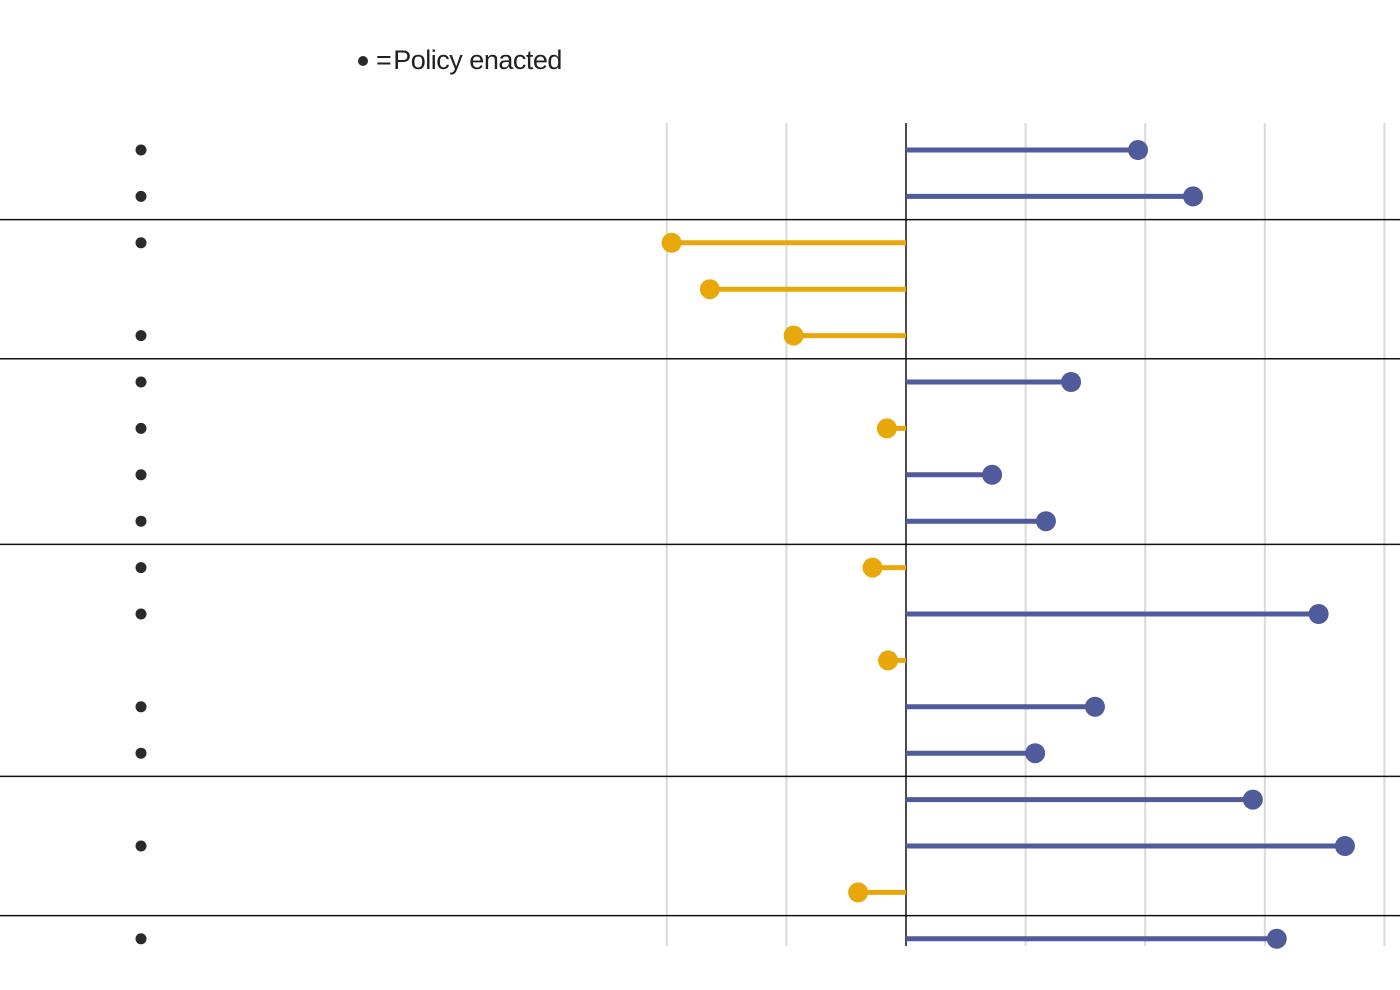 The image size is (1400, 990). I want to click on legend-enacted-dot-icon, so click(363, 61).